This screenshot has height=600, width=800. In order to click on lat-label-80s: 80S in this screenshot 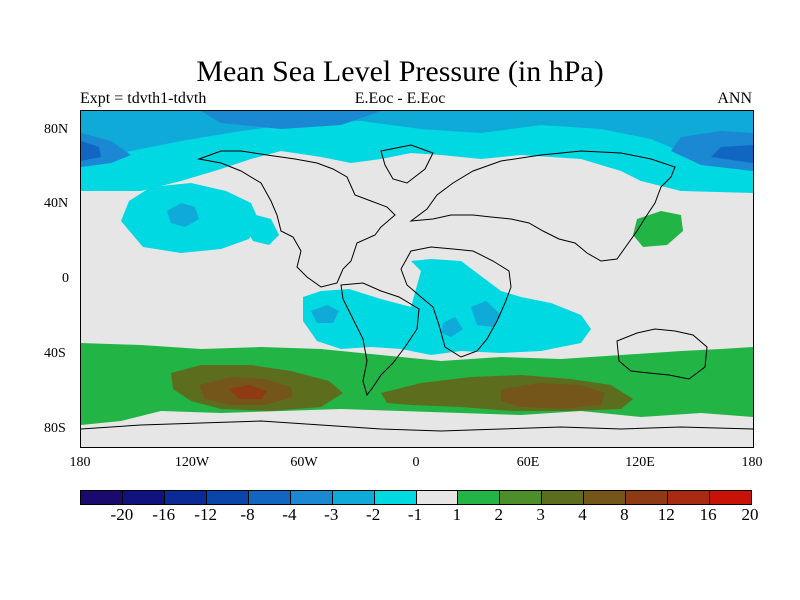, I will do `click(55, 428)`.